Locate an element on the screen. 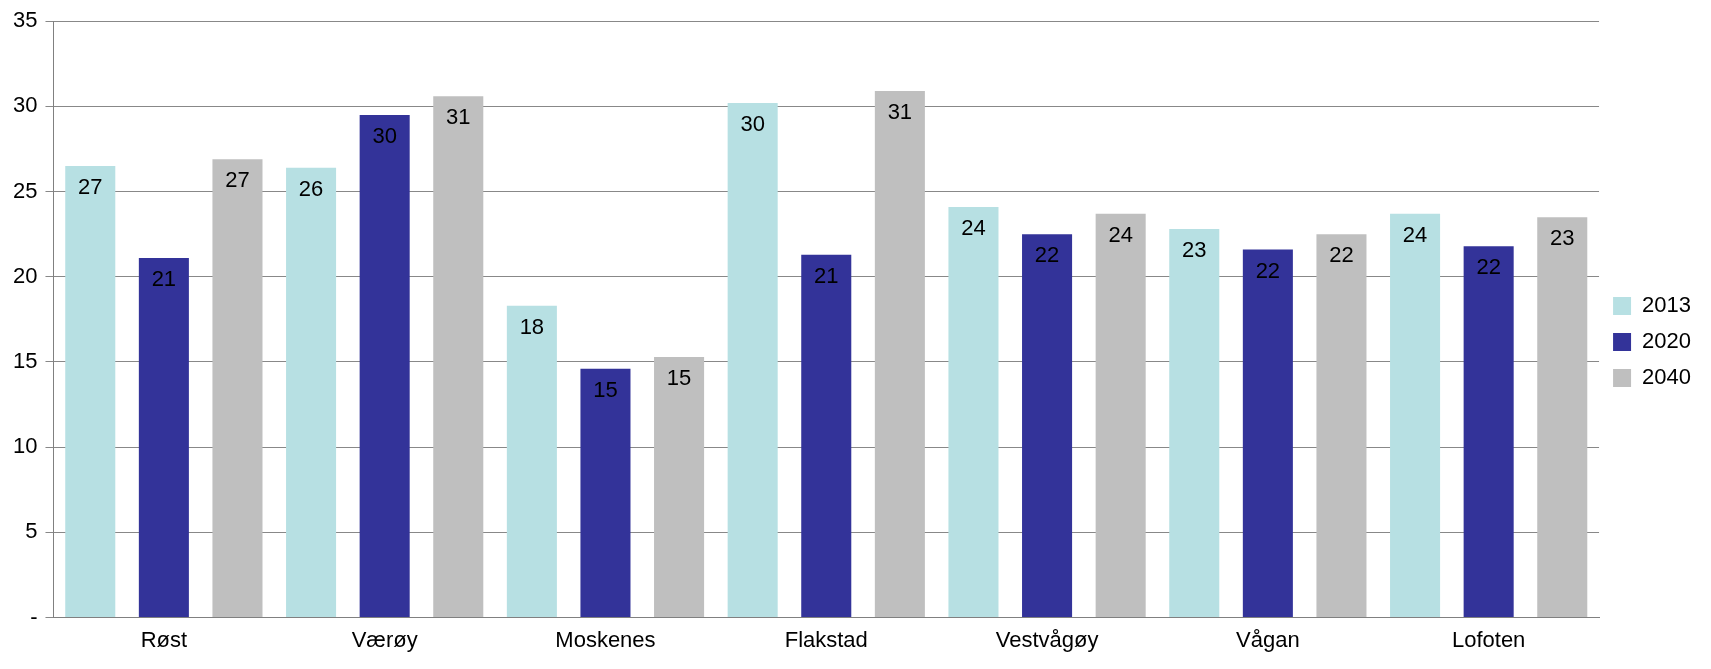  x-tick-label: Moskenes is located at coordinates (605, 639).